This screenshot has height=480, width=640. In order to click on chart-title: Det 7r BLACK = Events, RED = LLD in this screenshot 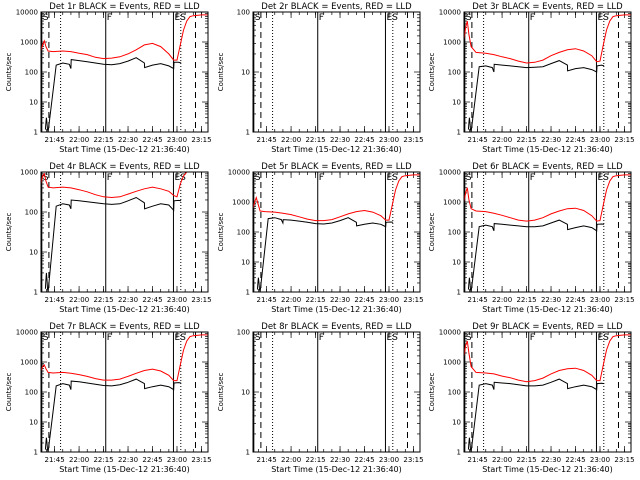, I will do `click(124, 327)`.